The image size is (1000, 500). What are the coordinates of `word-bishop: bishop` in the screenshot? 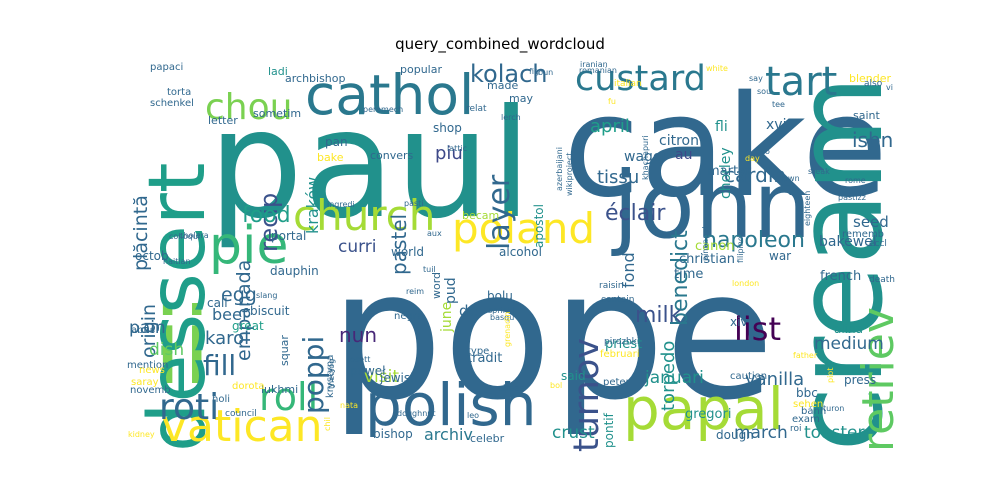 It's located at (393, 434).